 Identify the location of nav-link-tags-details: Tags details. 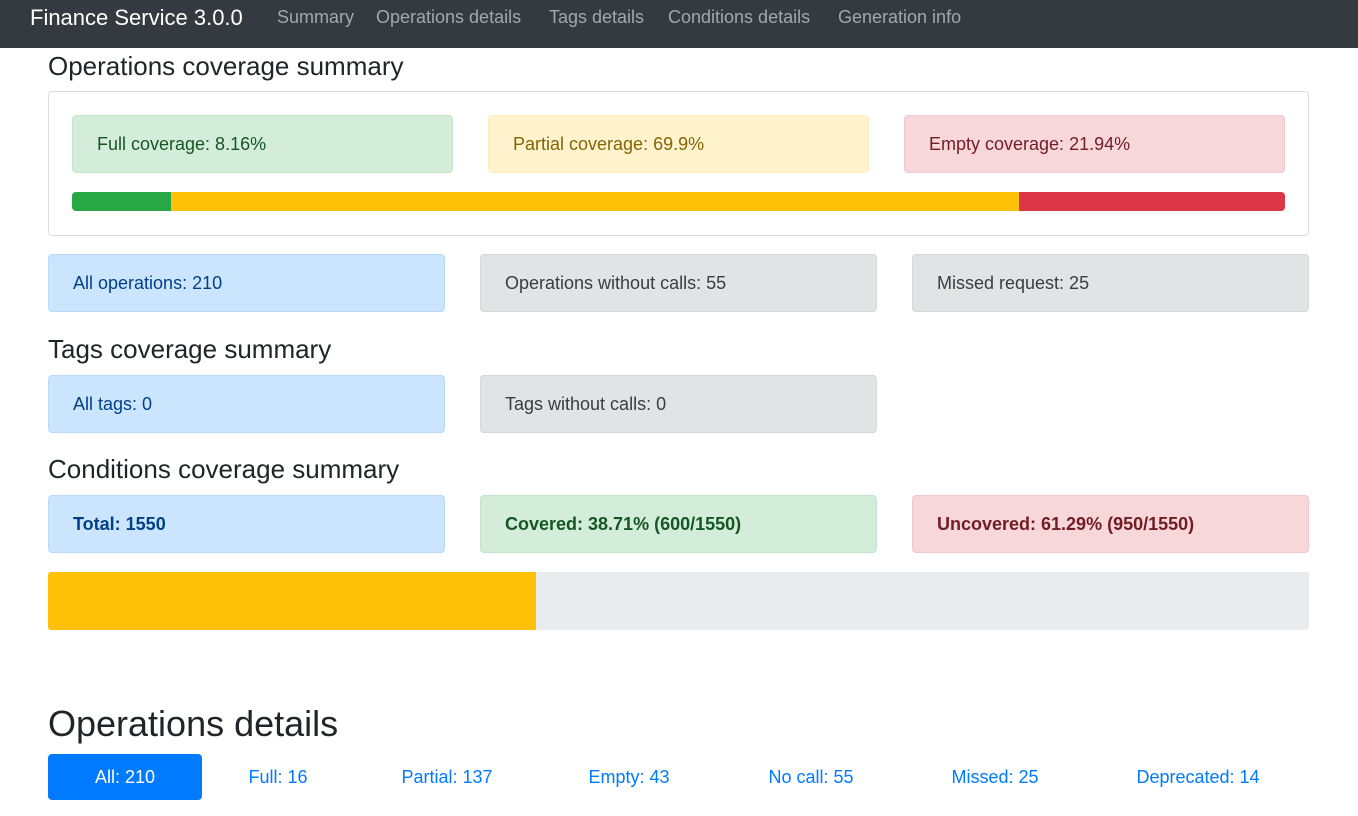
(597, 17).